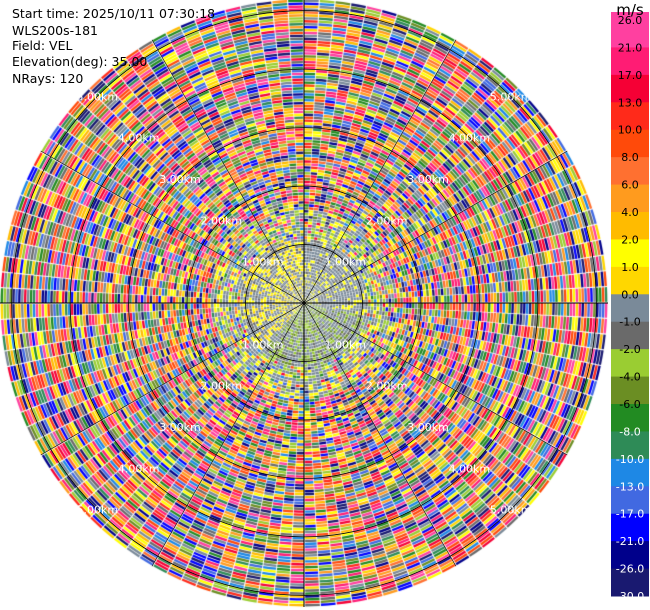 The image size is (650, 610). What do you see at coordinates (630, 514) in the screenshot?
I see `colorbar-tick-18: -17.0` at bounding box center [630, 514].